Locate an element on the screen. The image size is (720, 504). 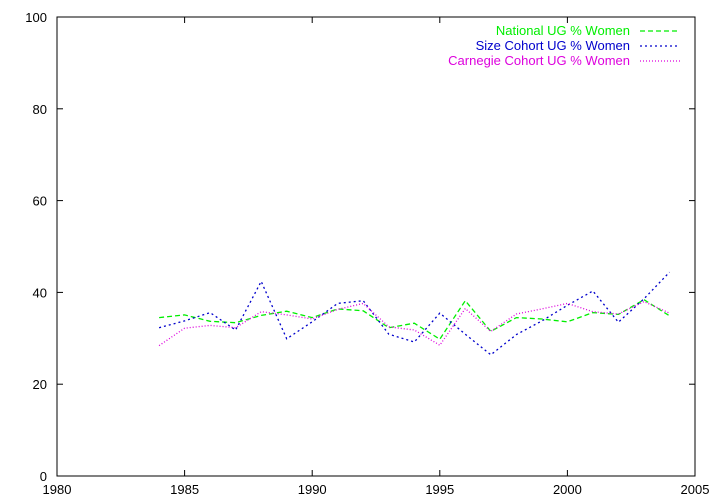
y-tick-label: 60 is located at coordinates (40, 201).